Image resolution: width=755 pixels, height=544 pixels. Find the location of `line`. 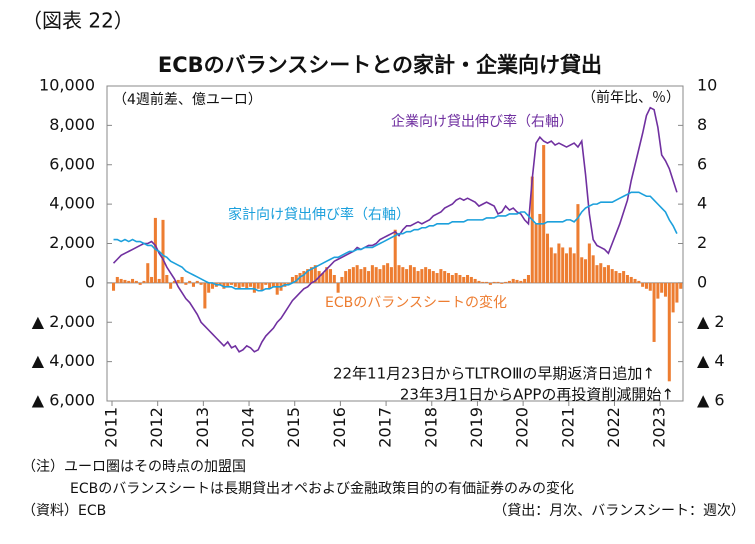

line is located at coordinates (395, 241).